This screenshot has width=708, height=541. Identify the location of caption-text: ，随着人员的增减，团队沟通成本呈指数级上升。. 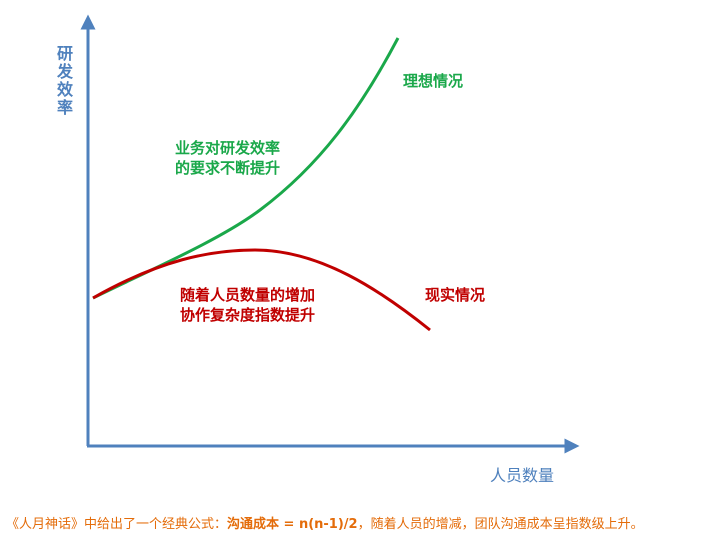
(500, 524).